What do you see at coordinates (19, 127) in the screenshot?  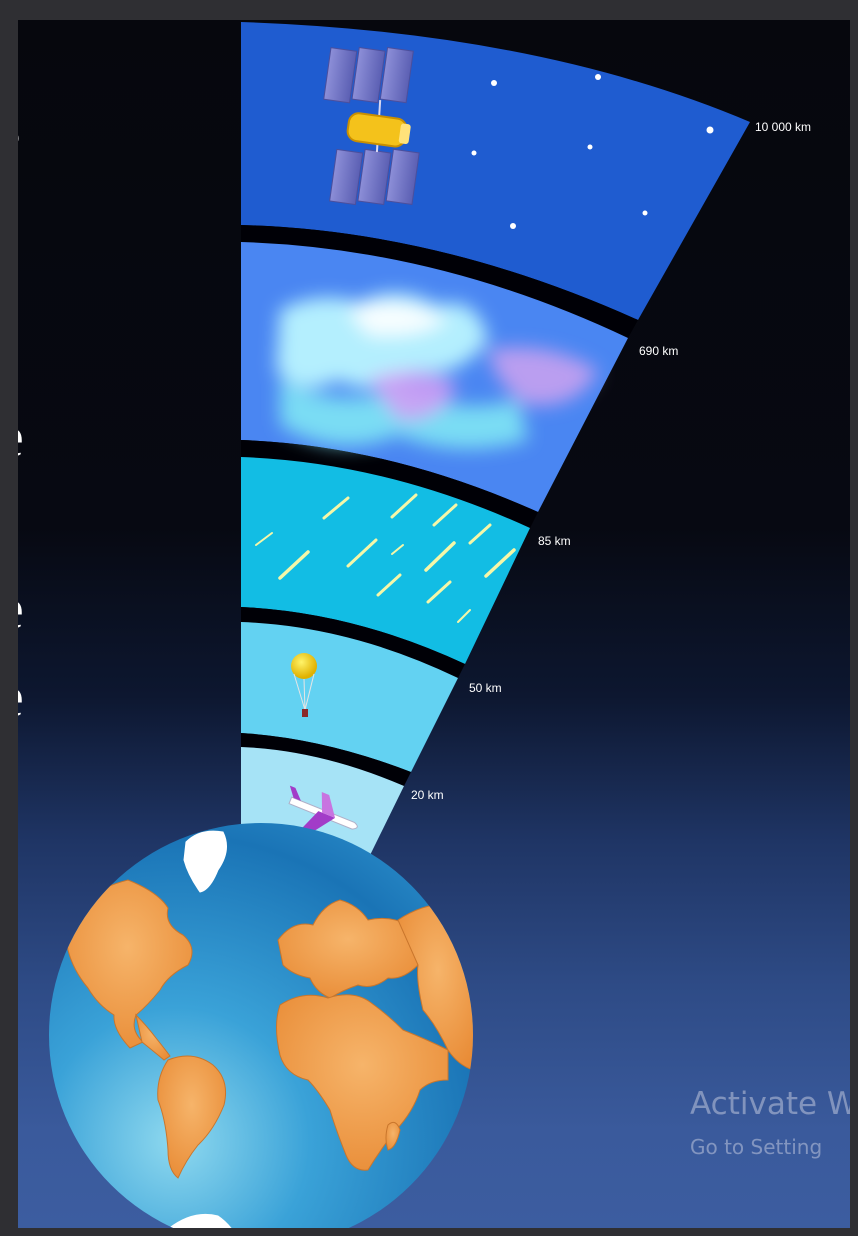 I see `side-letter: s` at bounding box center [19, 127].